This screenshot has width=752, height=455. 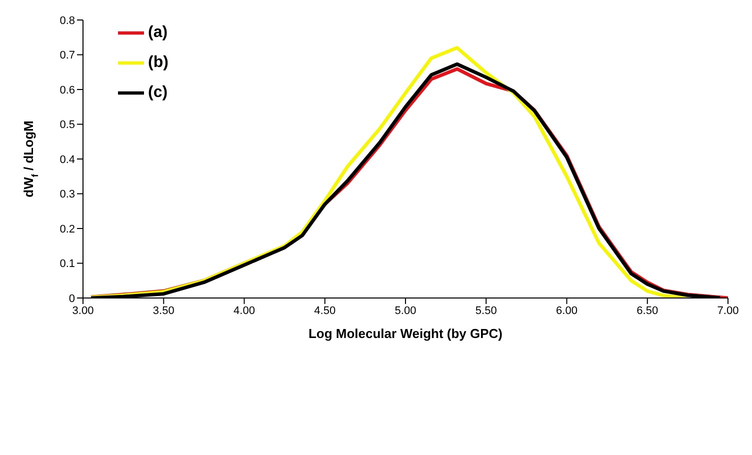 I want to click on x-tick-label: 6.50, so click(x=647, y=310).